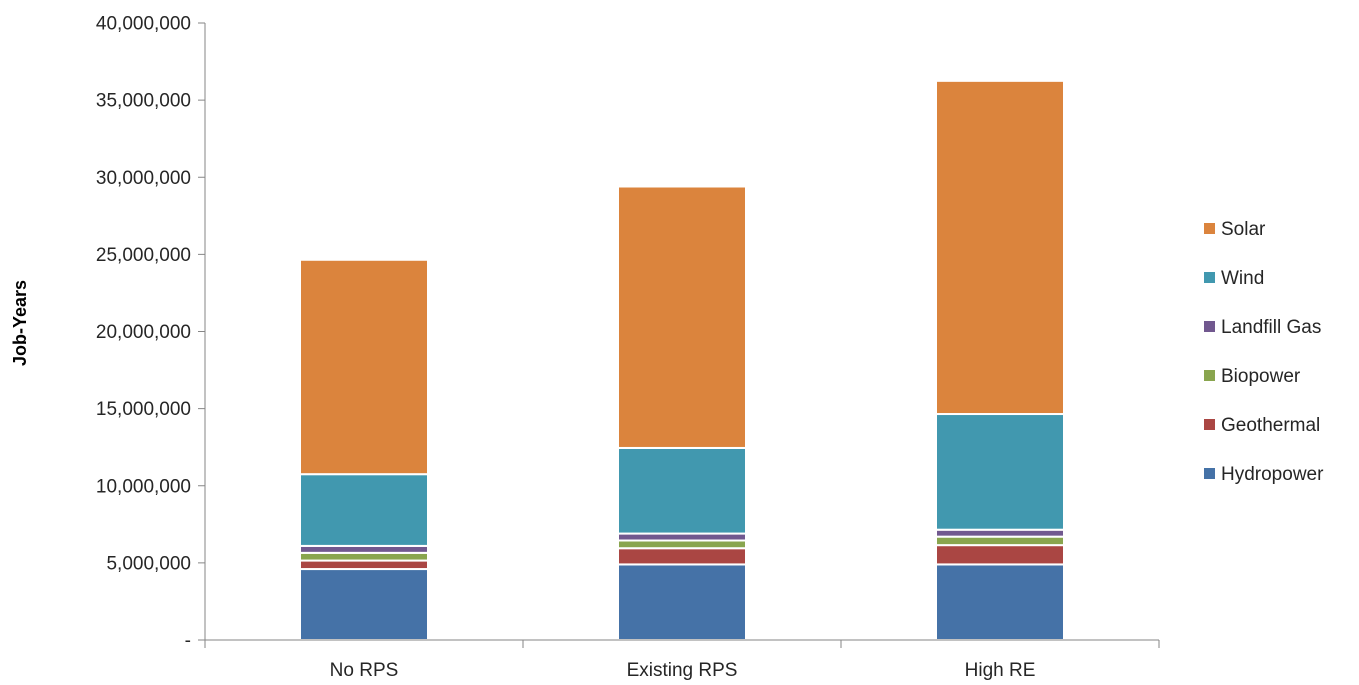  Describe the element at coordinates (1000, 541) in the screenshot. I see `bar-high-re-biopower` at that location.